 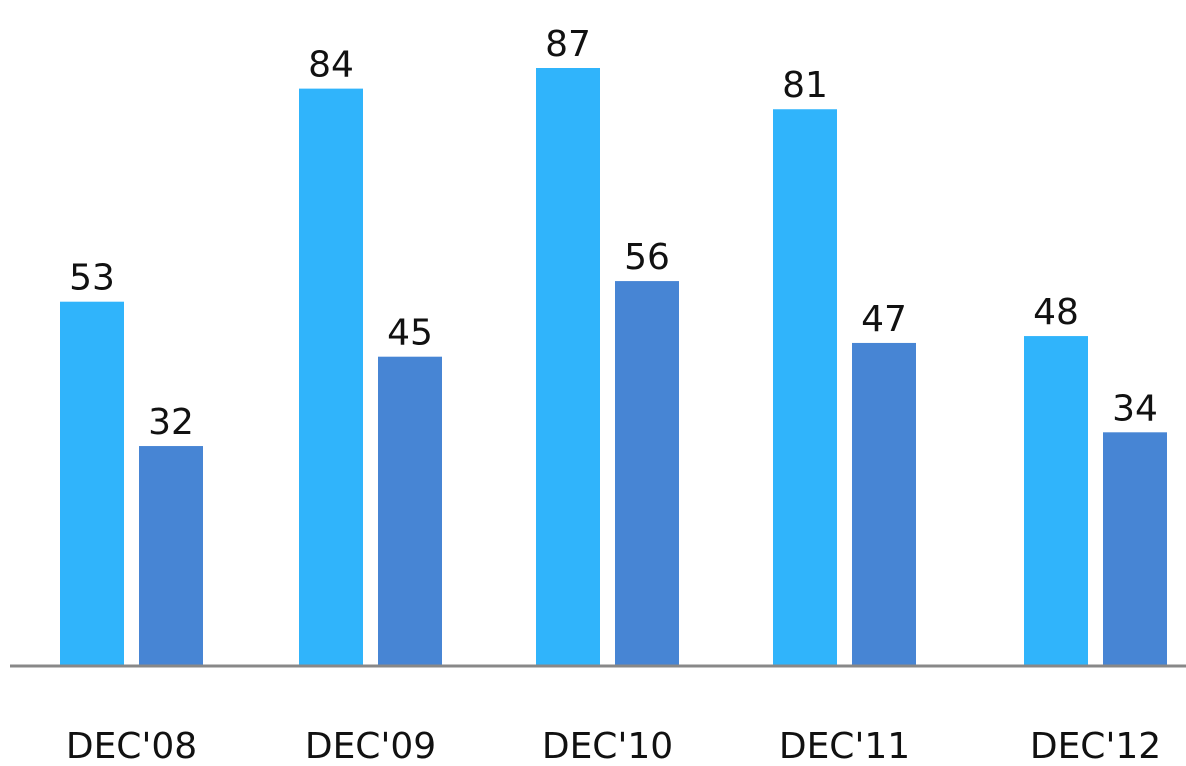 What do you see at coordinates (410, 333) in the screenshot?
I see `value-label-2-b: 45` at bounding box center [410, 333].